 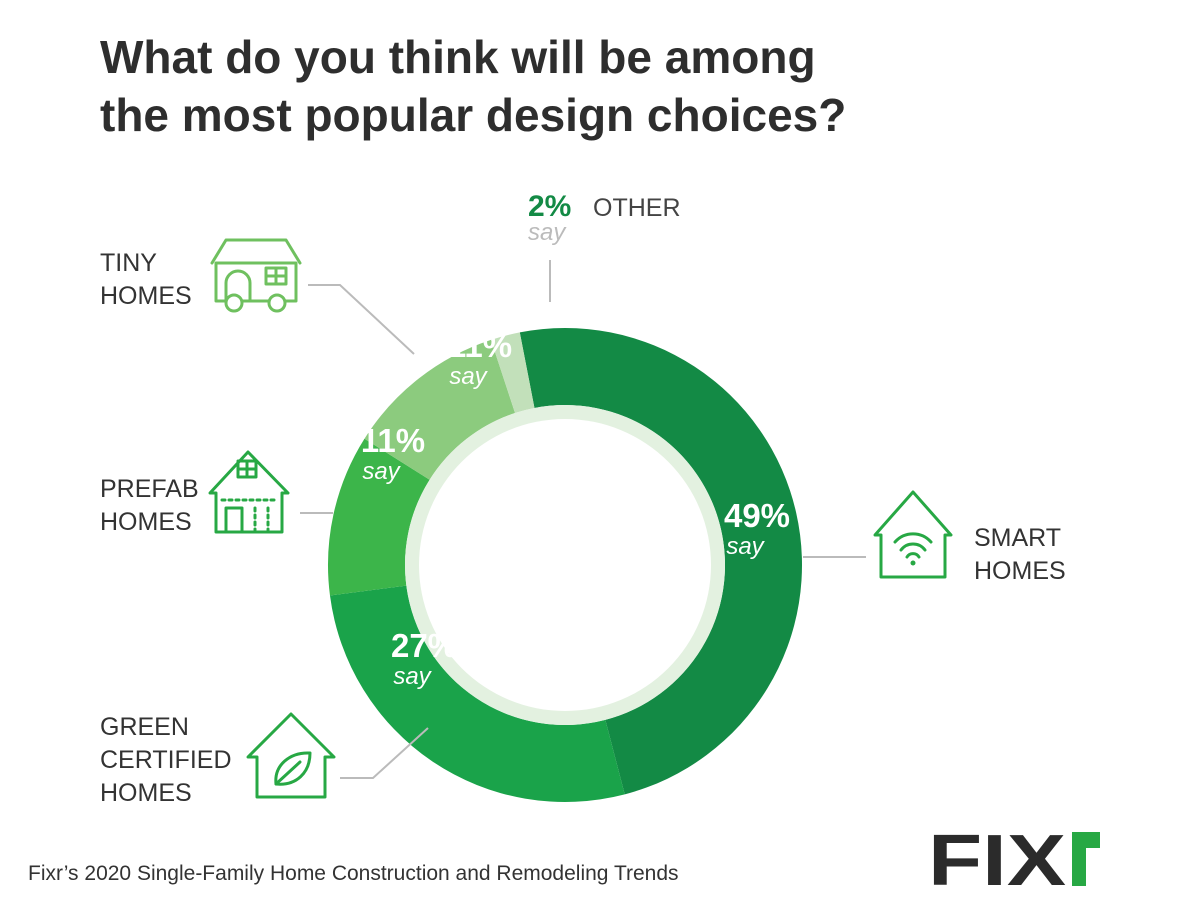 What do you see at coordinates (468, 376) in the screenshot?
I see `say-label-tiny-homes: say` at bounding box center [468, 376].